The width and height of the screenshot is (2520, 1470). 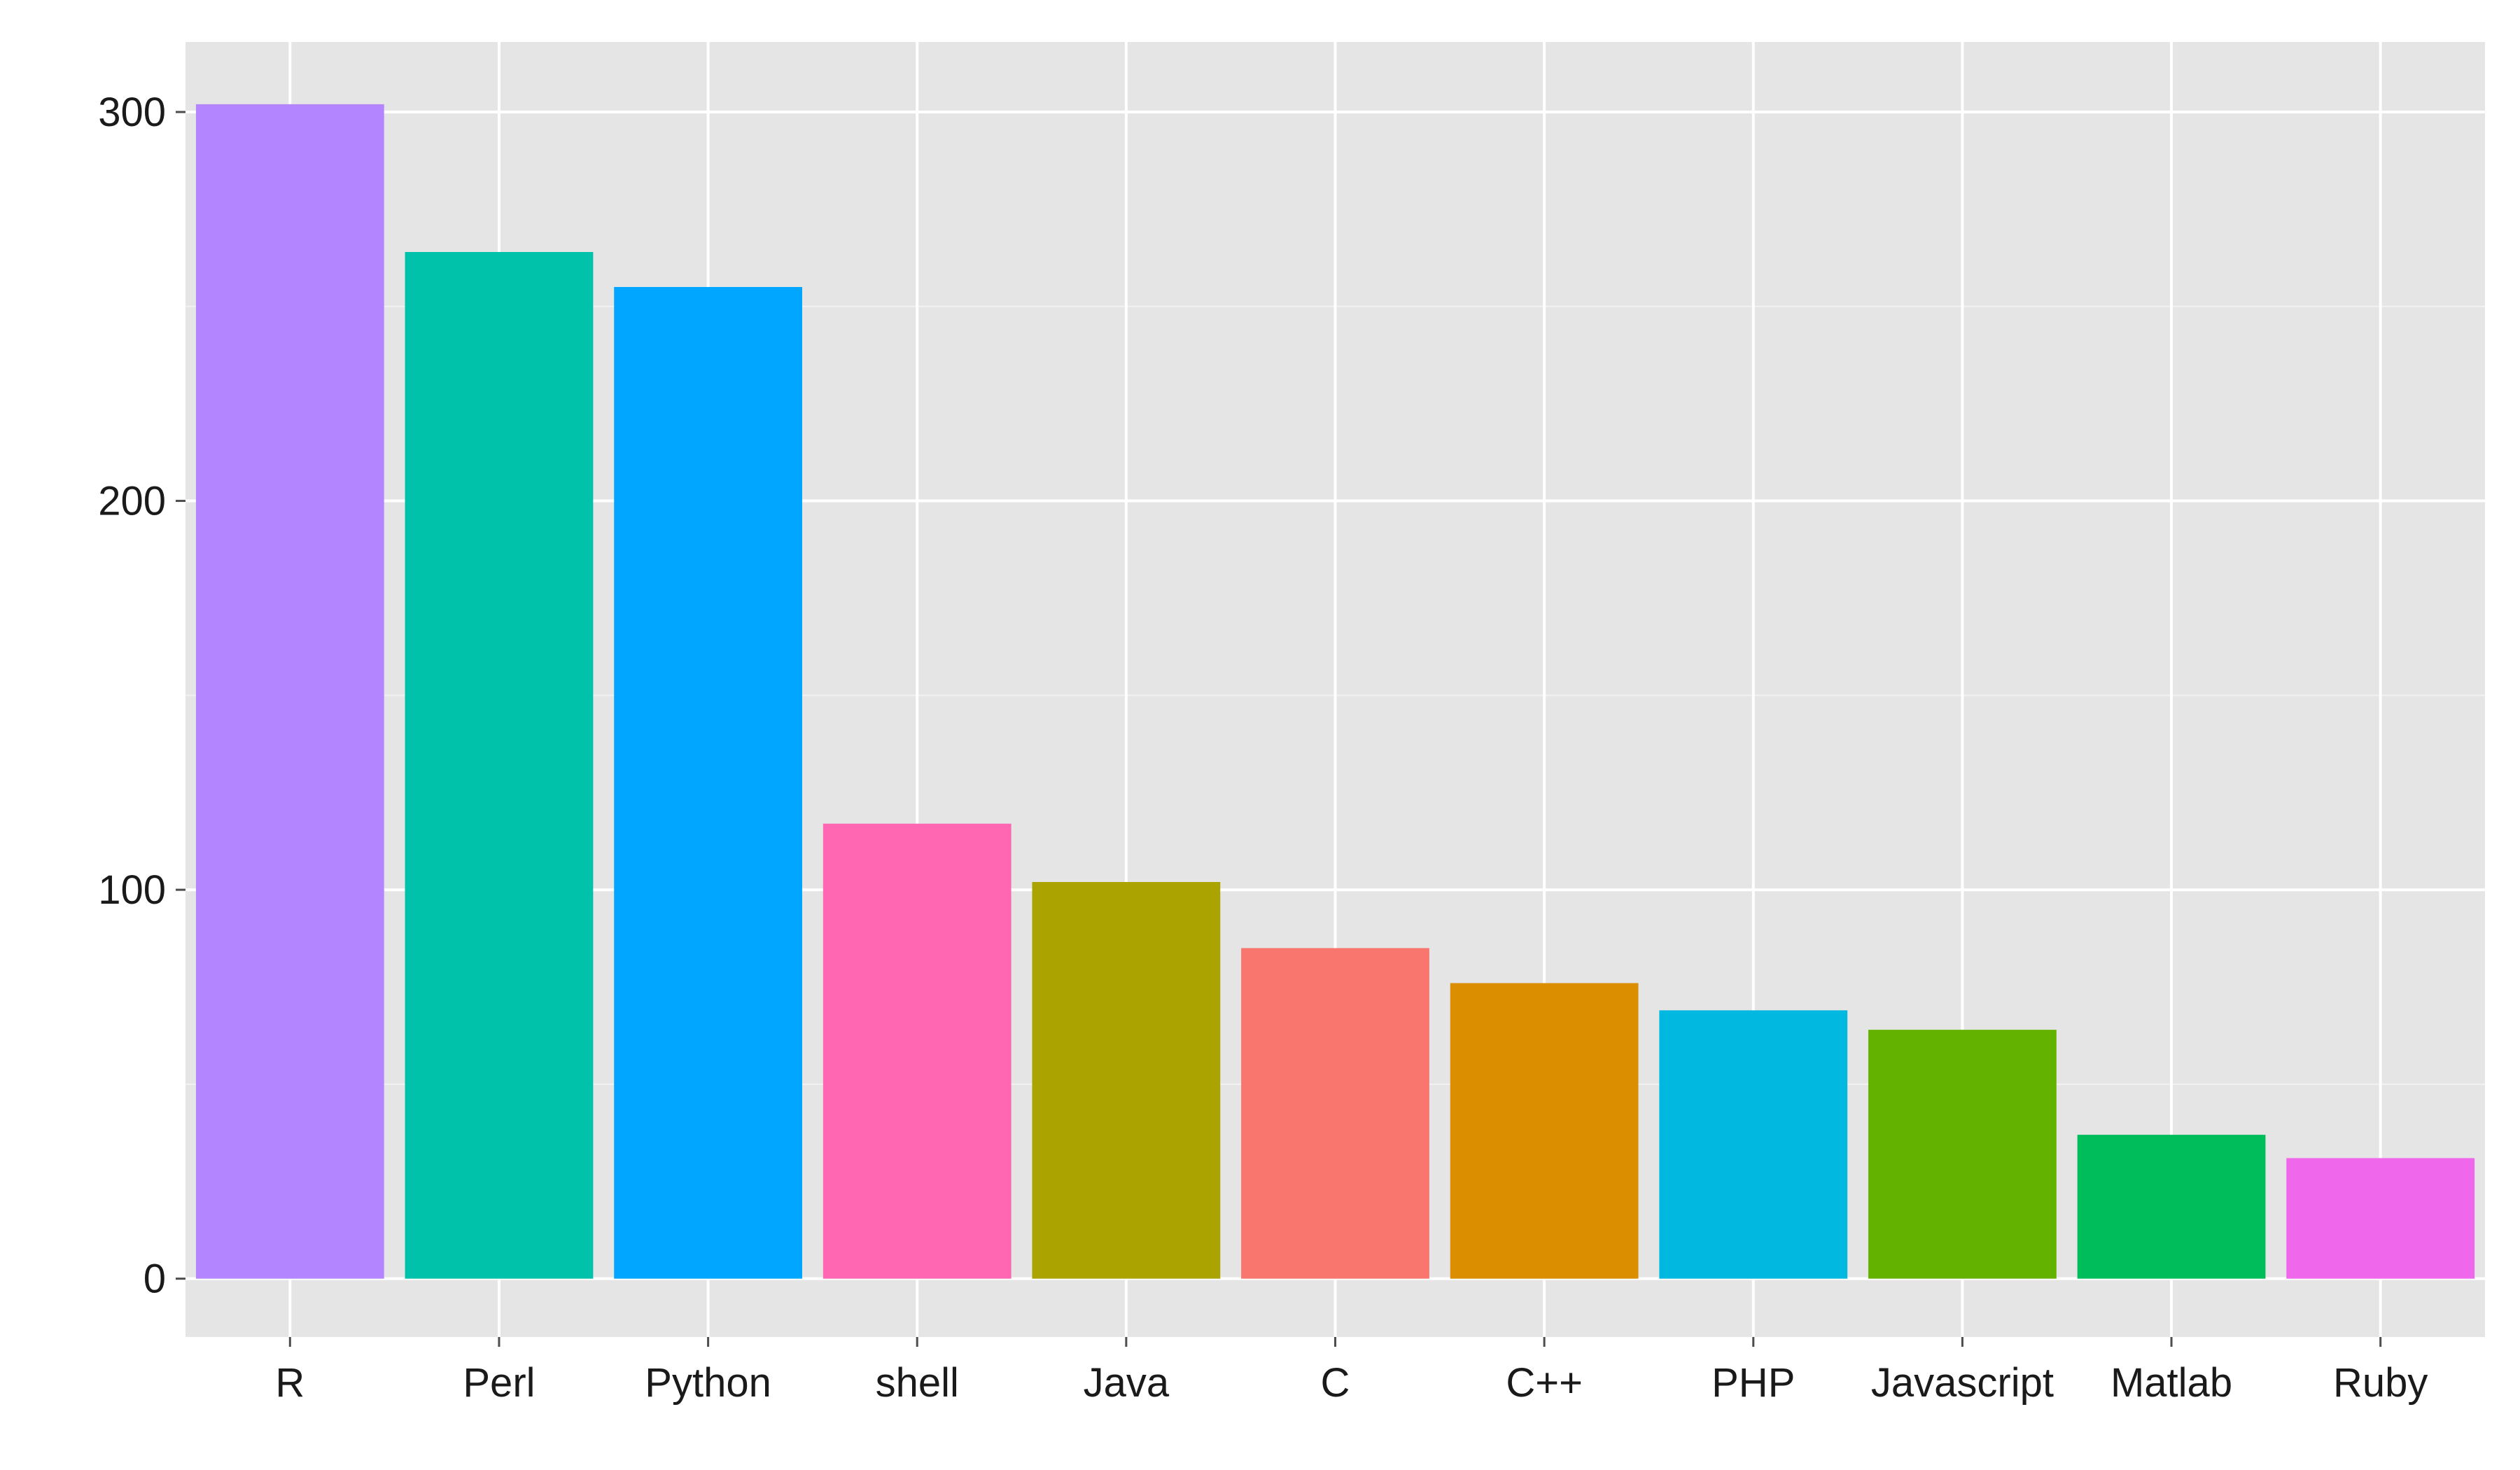 I want to click on bar-ruby, so click(x=2380, y=1218).